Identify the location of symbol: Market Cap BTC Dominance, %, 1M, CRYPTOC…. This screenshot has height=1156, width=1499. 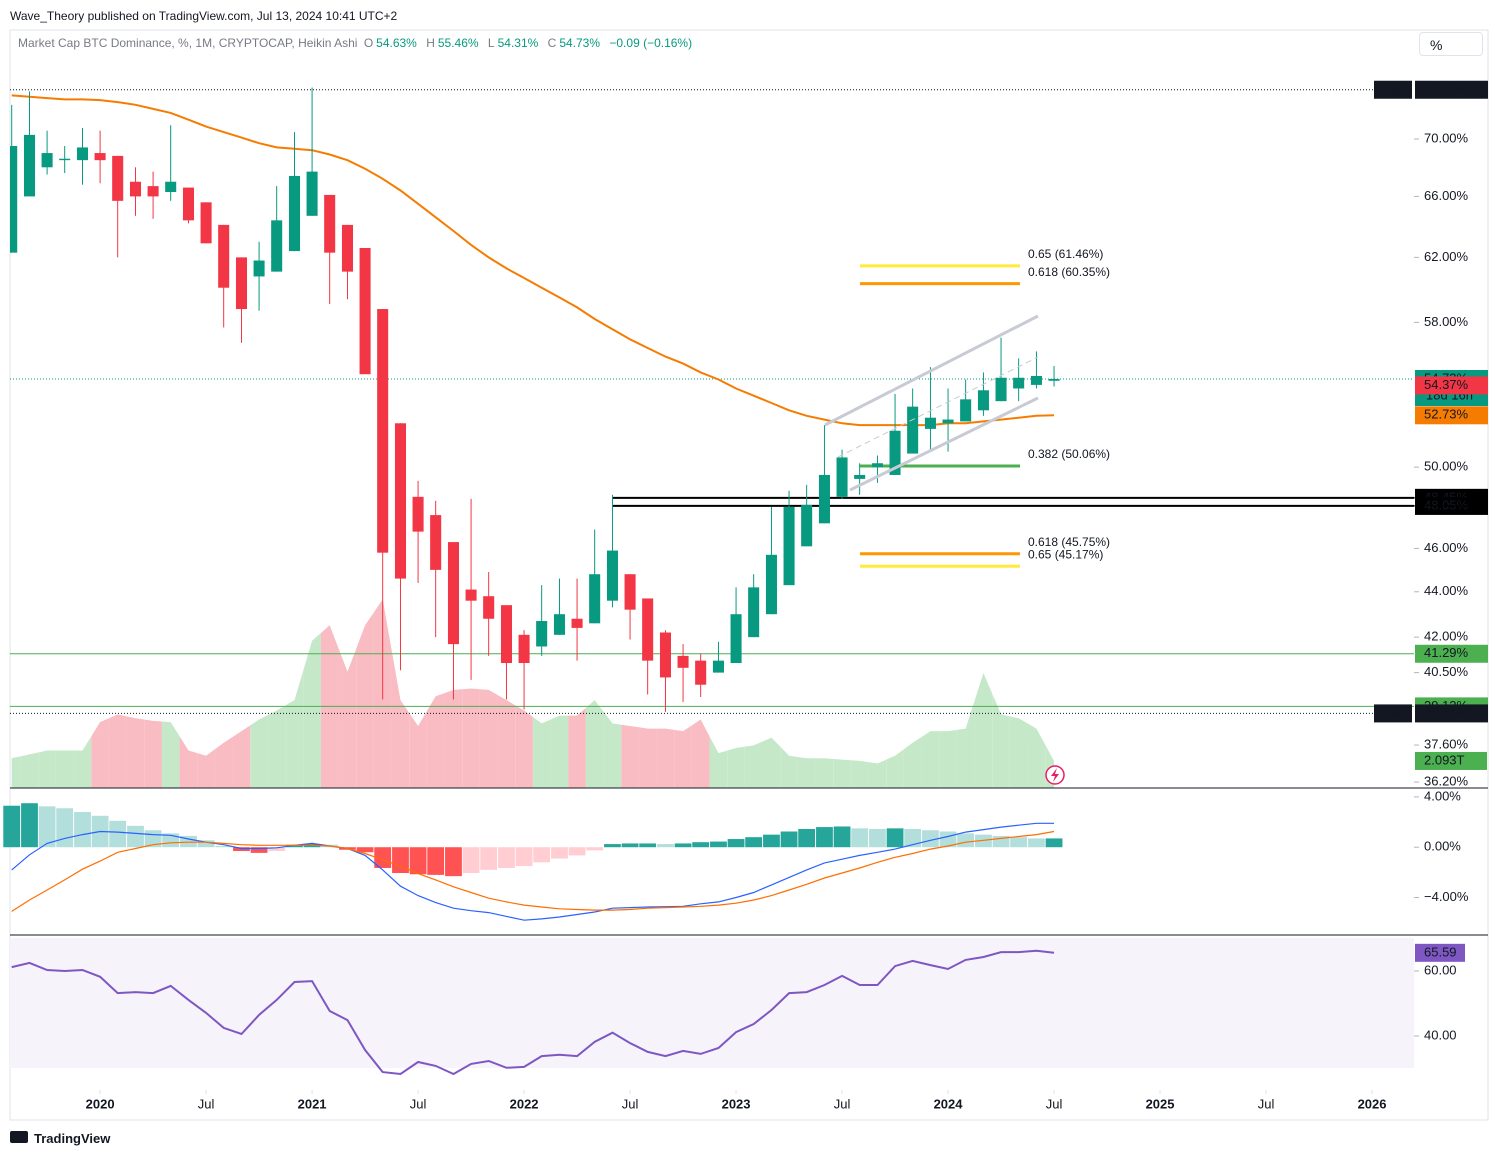
(188, 43).